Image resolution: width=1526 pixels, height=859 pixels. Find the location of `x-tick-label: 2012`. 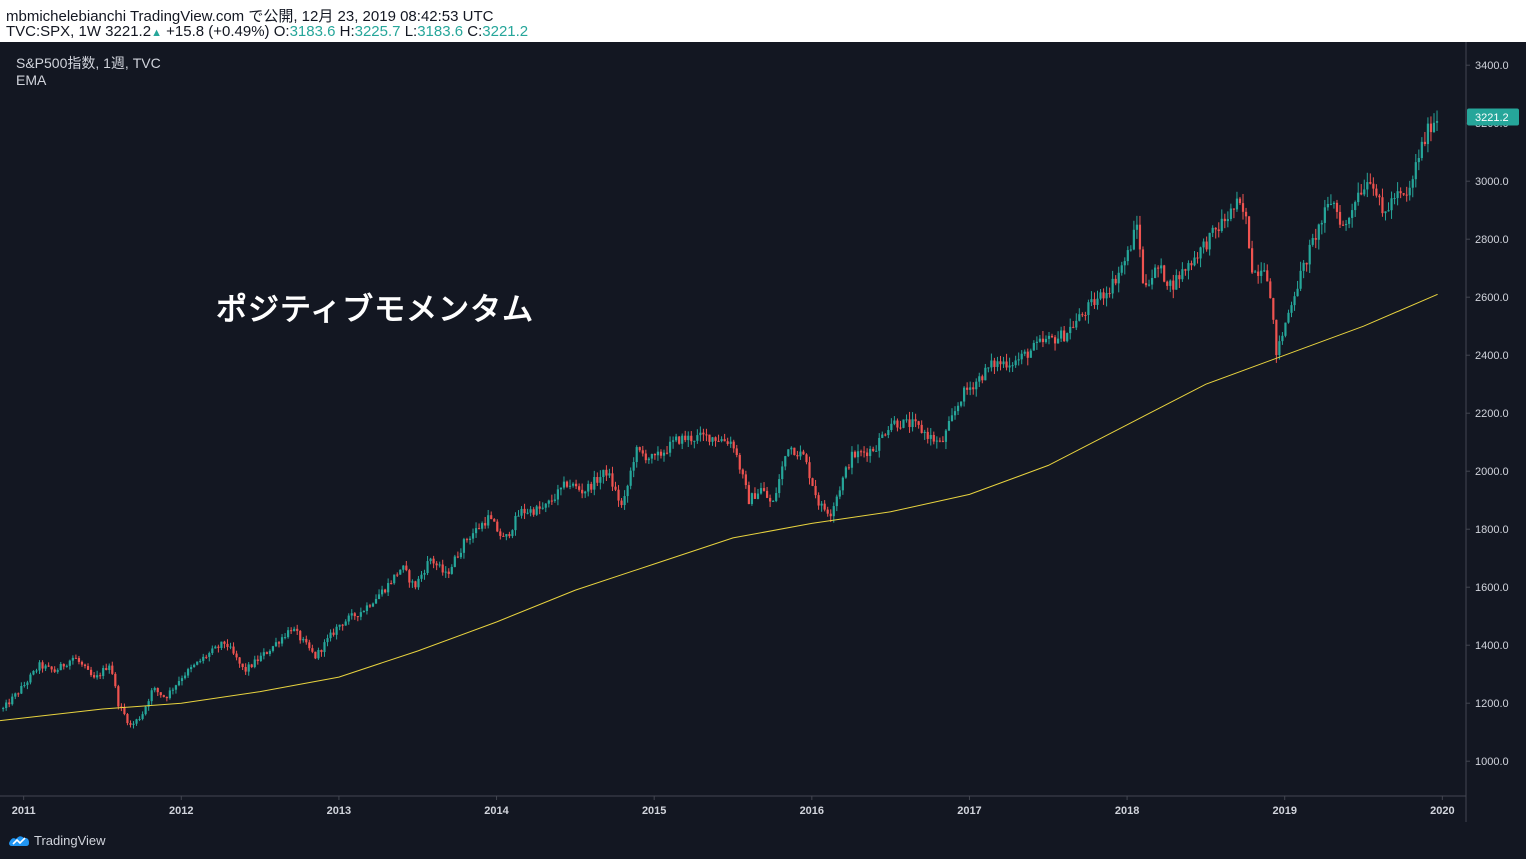

x-tick-label: 2012 is located at coordinates (181, 811).